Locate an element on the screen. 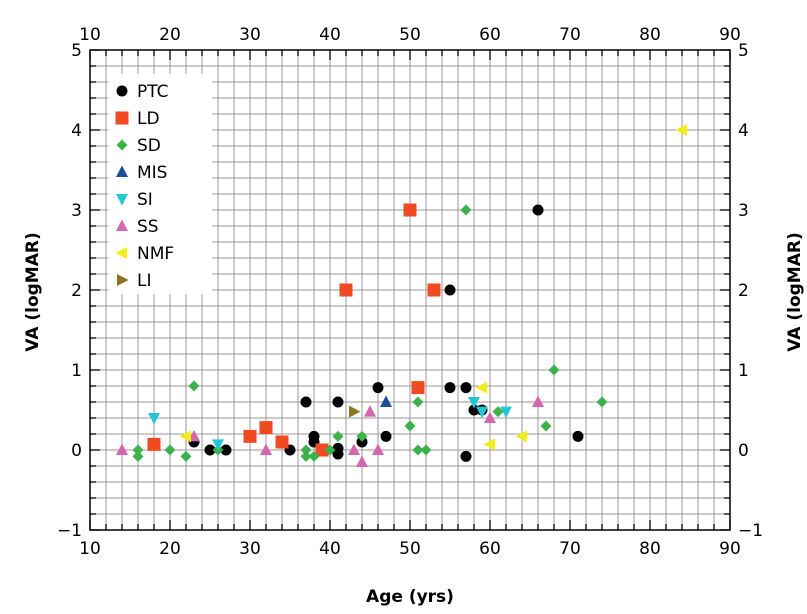  legend-label-nmf: NMF is located at coordinates (155, 254).